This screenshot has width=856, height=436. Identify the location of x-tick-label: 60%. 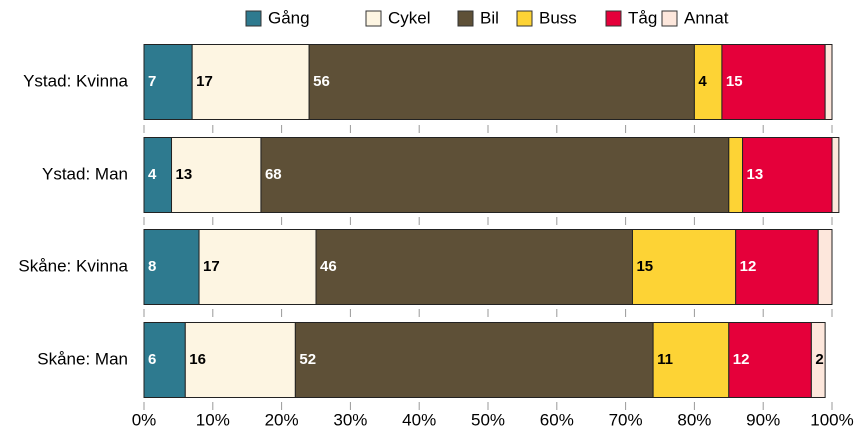
(557, 419).